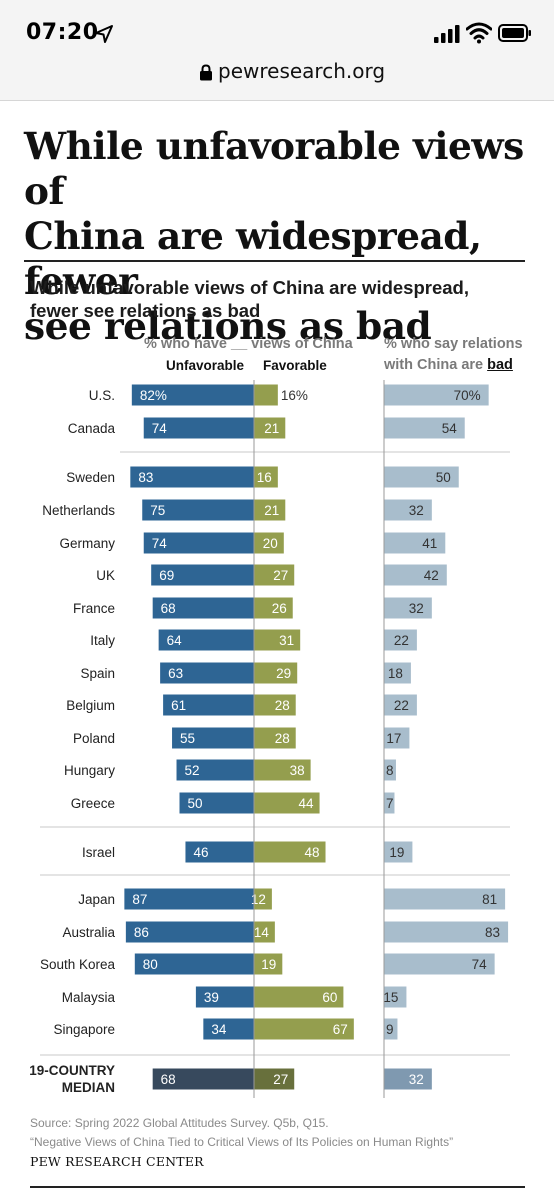  I want to click on country-label: Japan, so click(96, 899).